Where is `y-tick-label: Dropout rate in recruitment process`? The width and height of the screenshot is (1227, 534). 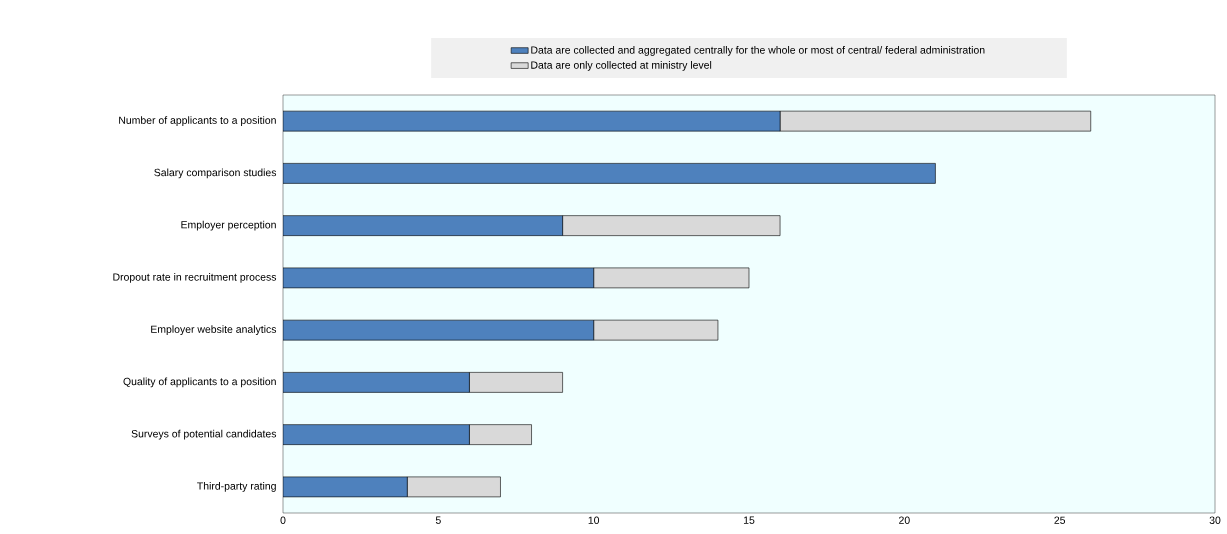 y-tick-label: Dropout rate in recruitment process is located at coordinates (195, 278).